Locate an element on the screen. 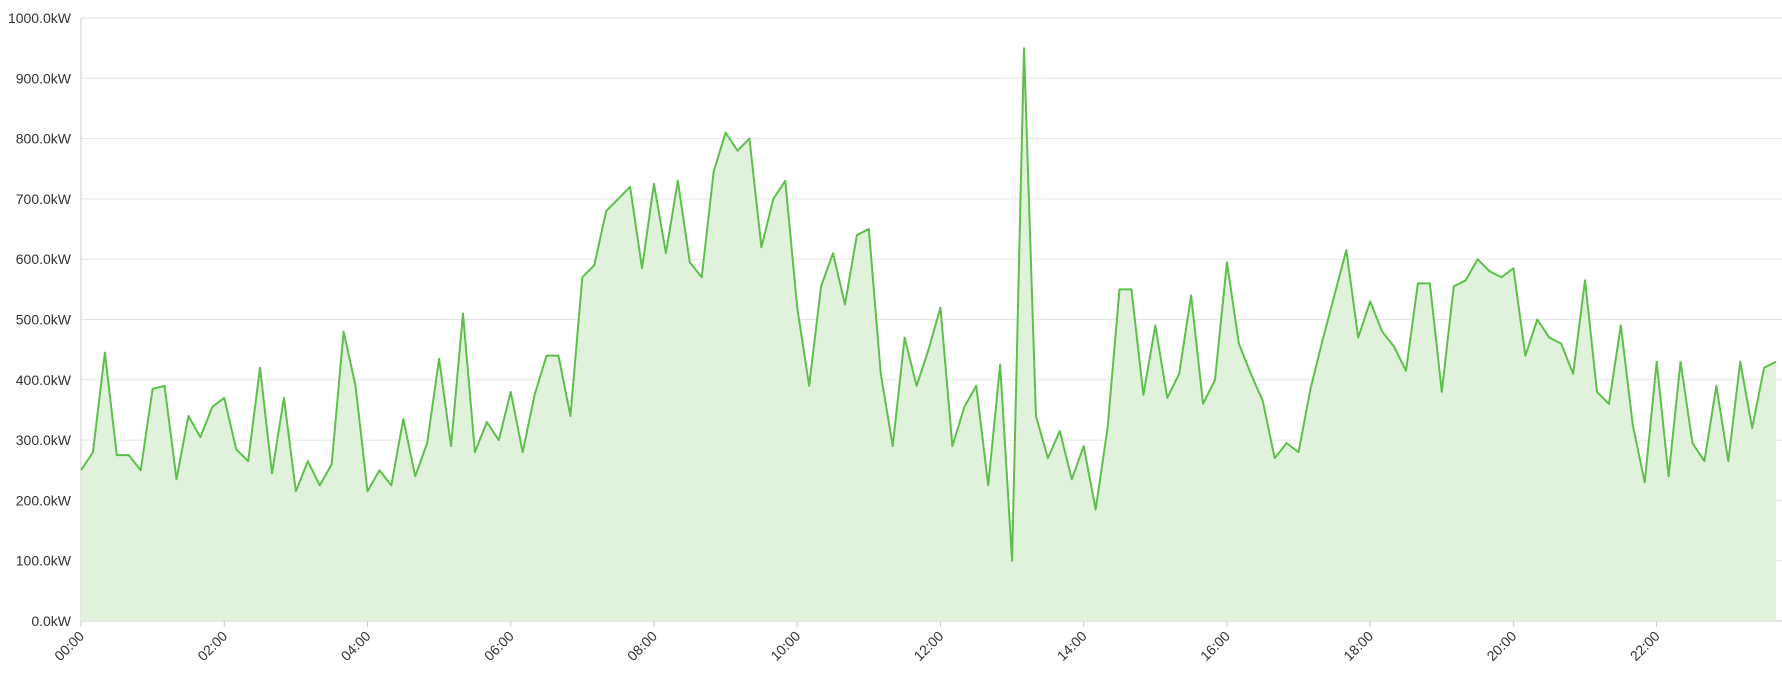 The height and width of the screenshot is (680, 1782). y-tick-label: 200.0kW is located at coordinates (44, 500).